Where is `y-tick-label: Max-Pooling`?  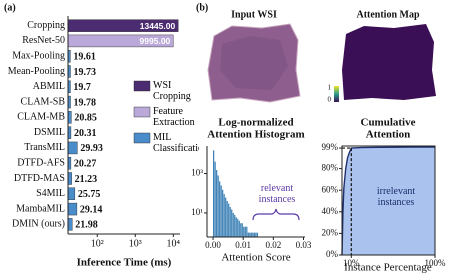
y-tick-label: Max-Pooling is located at coordinates (38, 56).